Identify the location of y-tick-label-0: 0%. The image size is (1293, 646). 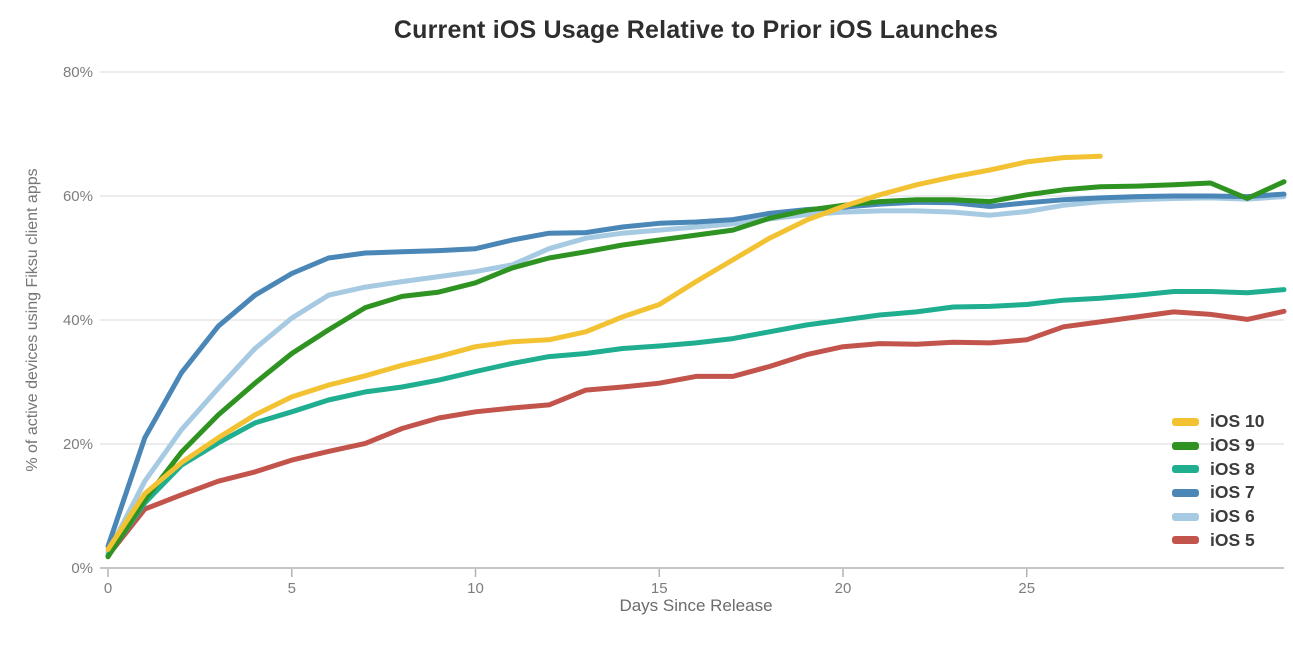
(82, 568).